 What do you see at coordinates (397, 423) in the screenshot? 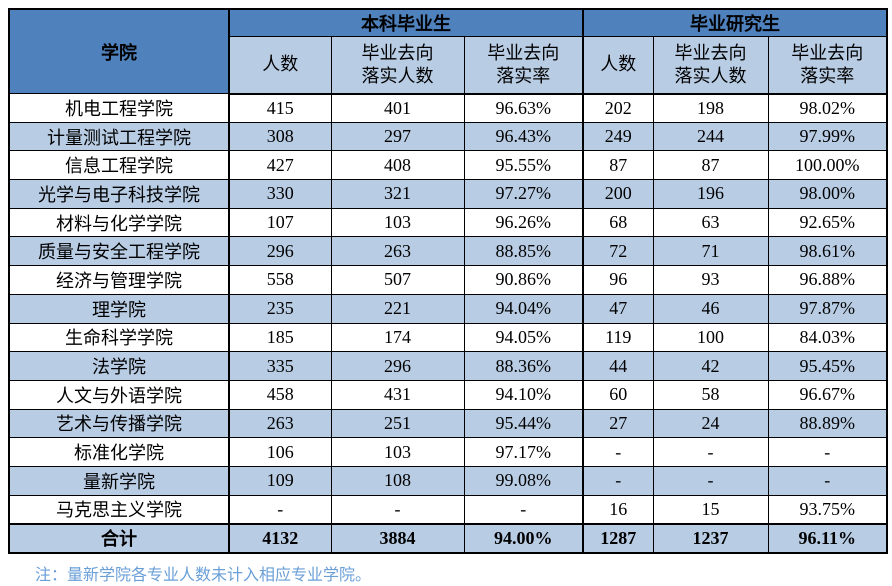
I see `value-cell: 251` at bounding box center [397, 423].